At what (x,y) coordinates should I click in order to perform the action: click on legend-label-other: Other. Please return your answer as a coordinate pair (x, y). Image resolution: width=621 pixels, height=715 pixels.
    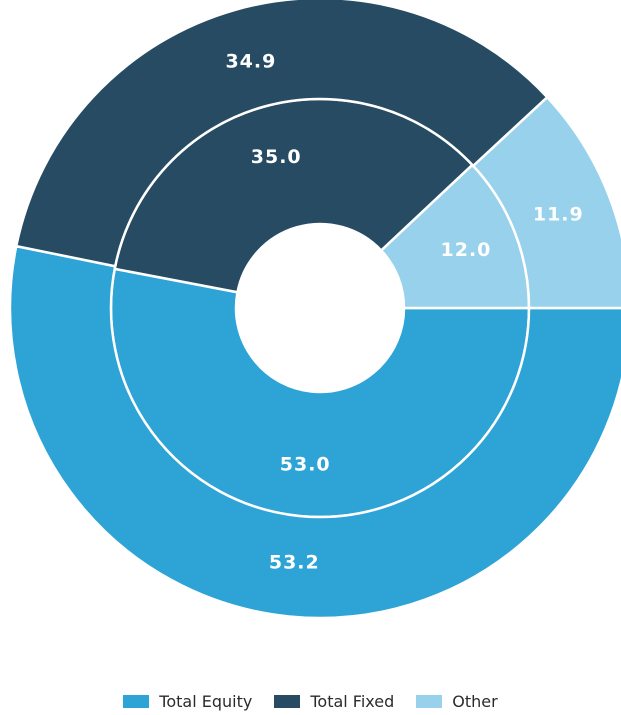
    Looking at the image, I should click on (475, 701).